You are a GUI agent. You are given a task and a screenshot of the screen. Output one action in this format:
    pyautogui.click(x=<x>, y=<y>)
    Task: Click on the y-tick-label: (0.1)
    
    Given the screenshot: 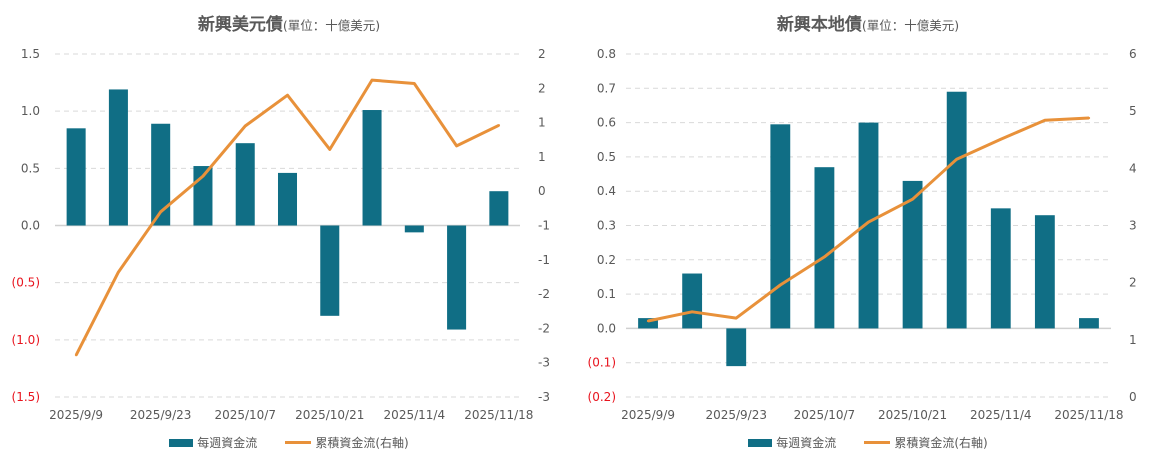 What is the action you would take?
    pyautogui.click(x=602, y=363)
    